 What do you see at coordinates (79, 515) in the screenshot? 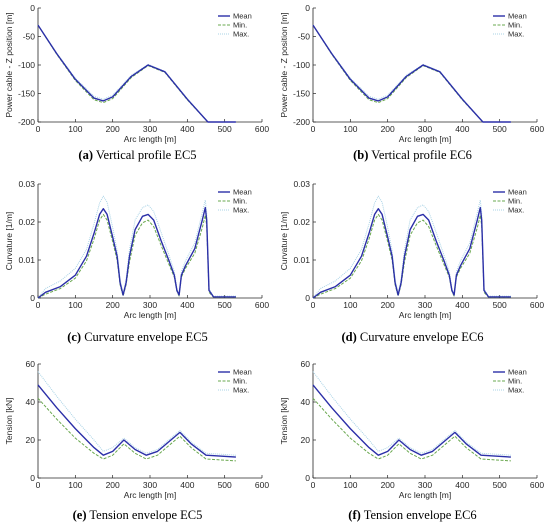
I see `caption-tag-e: (e)` at bounding box center [79, 515].